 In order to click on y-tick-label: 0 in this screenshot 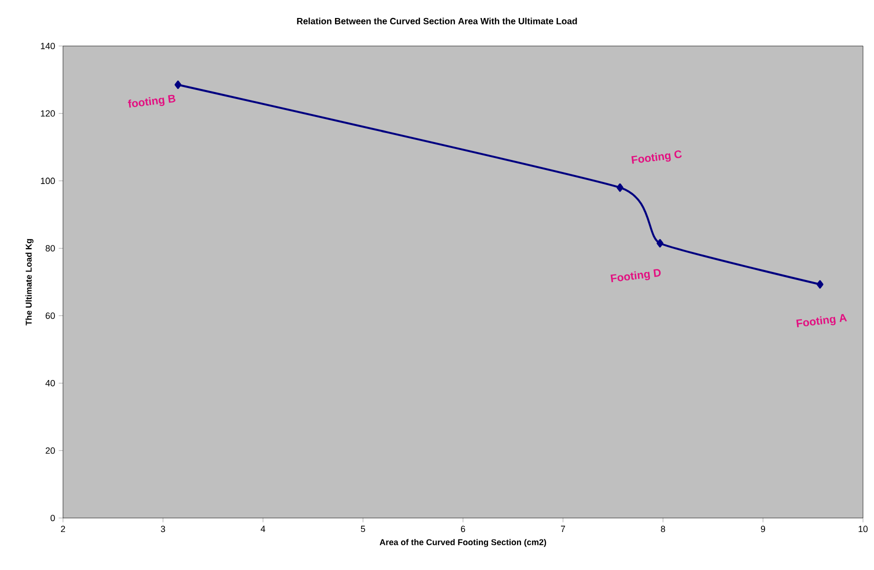, I will do `click(52, 518)`.